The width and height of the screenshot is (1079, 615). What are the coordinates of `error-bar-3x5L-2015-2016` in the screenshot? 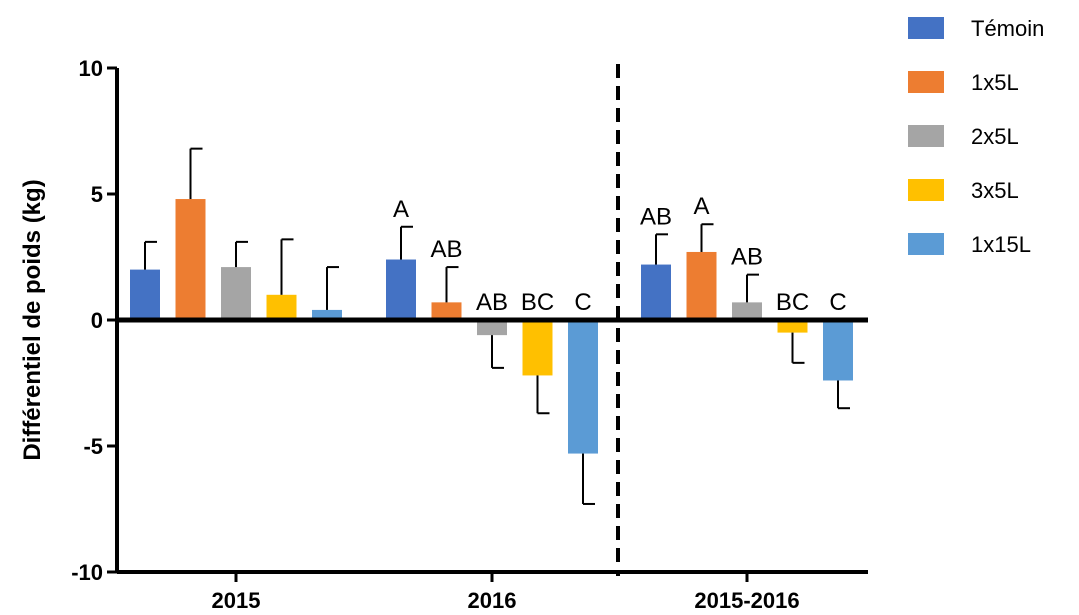 It's located at (798, 348).